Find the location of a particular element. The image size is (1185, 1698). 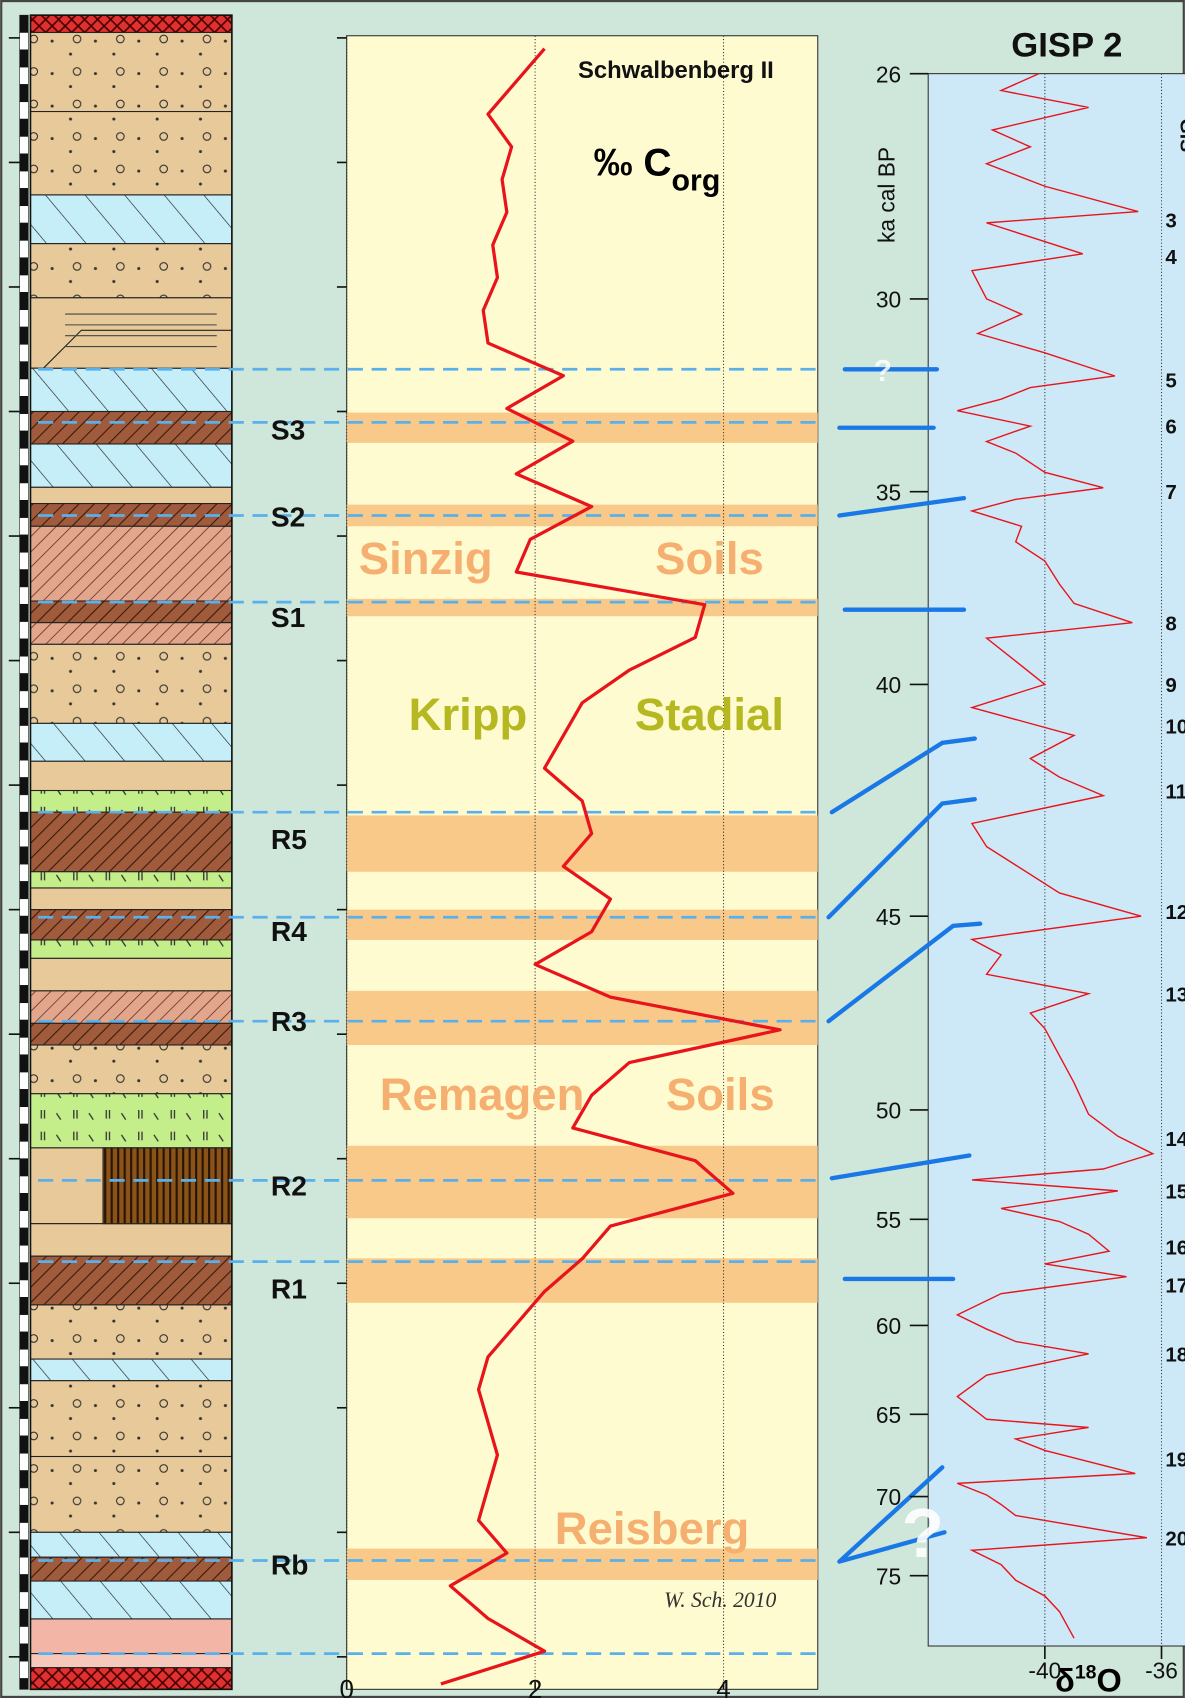

y-tick-label: 65 is located at coordinates (888, 1415).